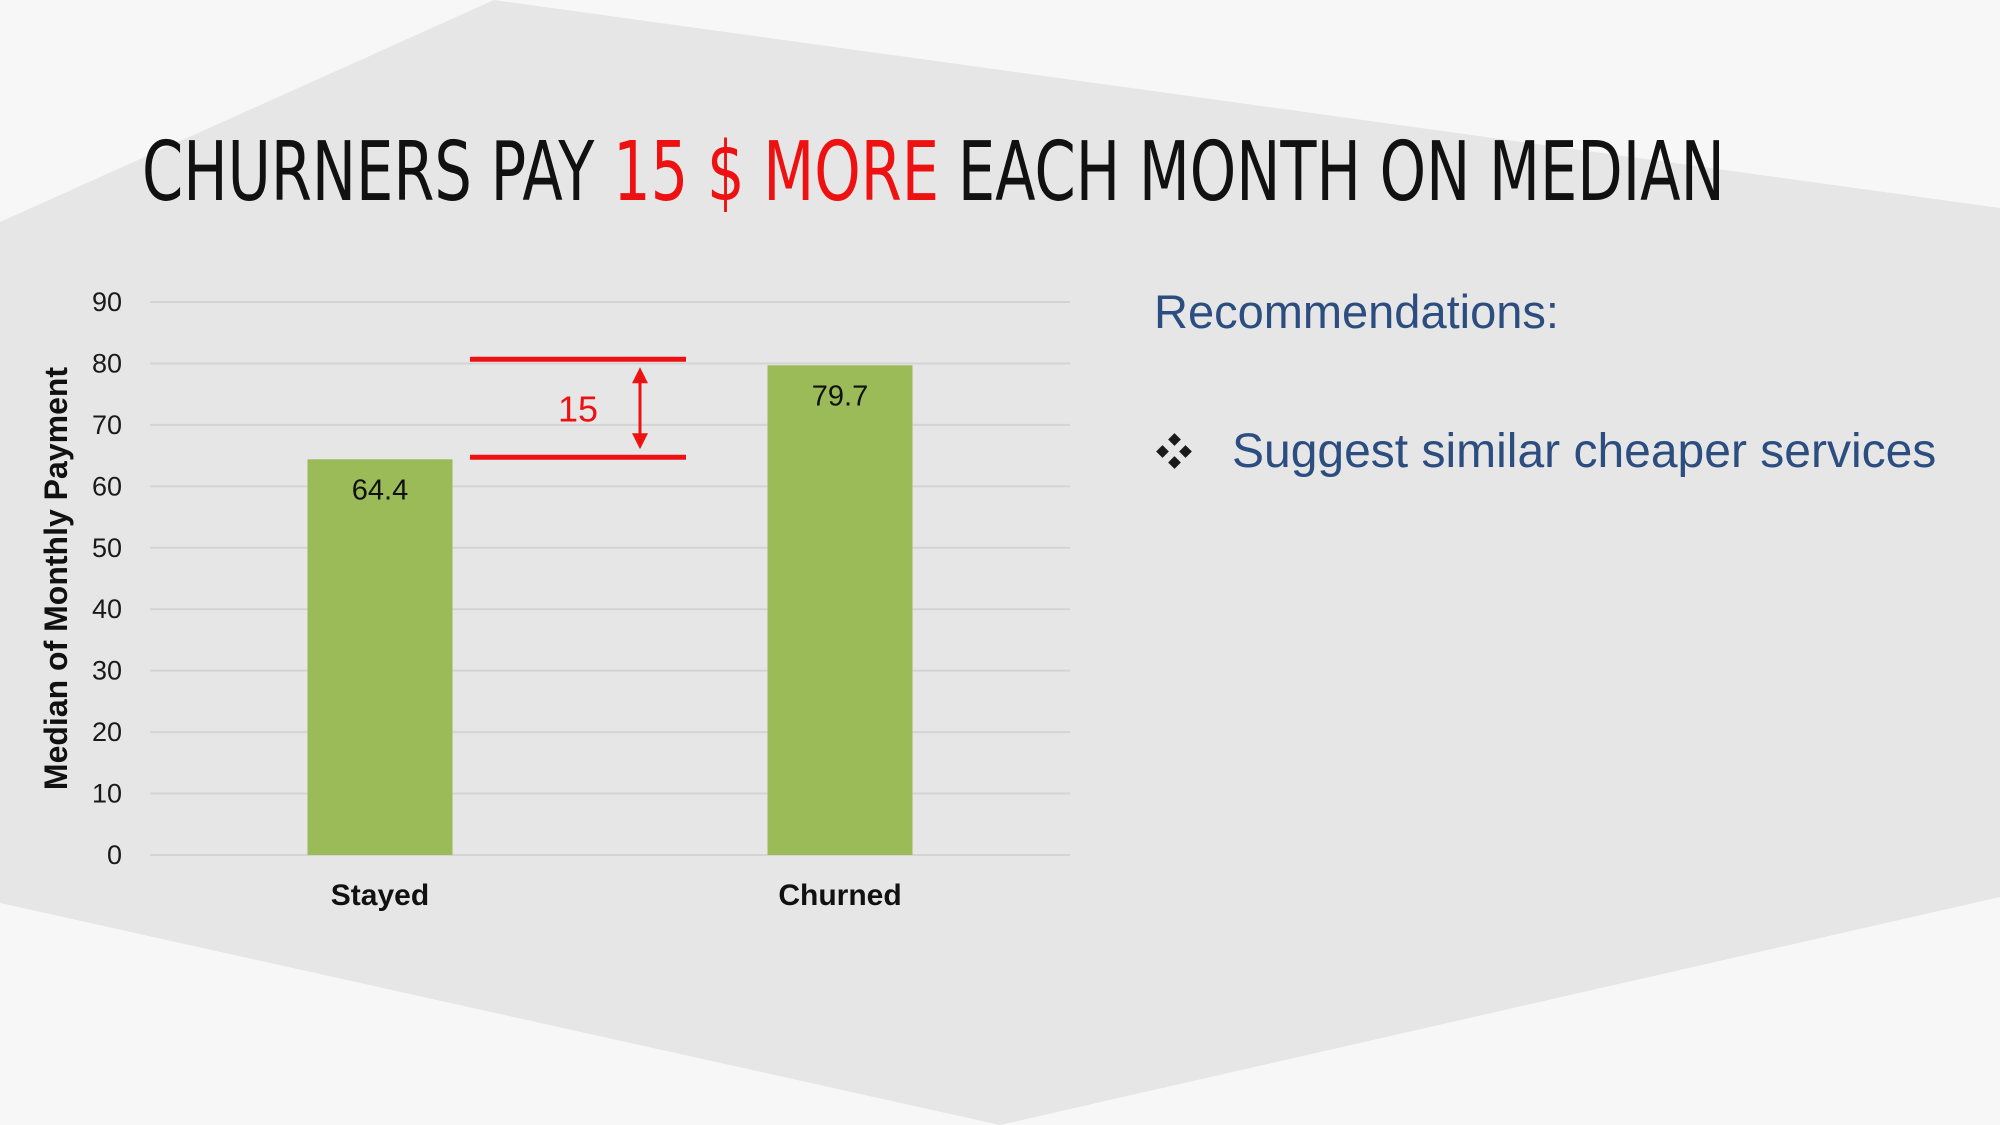  I want to click on y-tick-label: 70, so click(107, 425).